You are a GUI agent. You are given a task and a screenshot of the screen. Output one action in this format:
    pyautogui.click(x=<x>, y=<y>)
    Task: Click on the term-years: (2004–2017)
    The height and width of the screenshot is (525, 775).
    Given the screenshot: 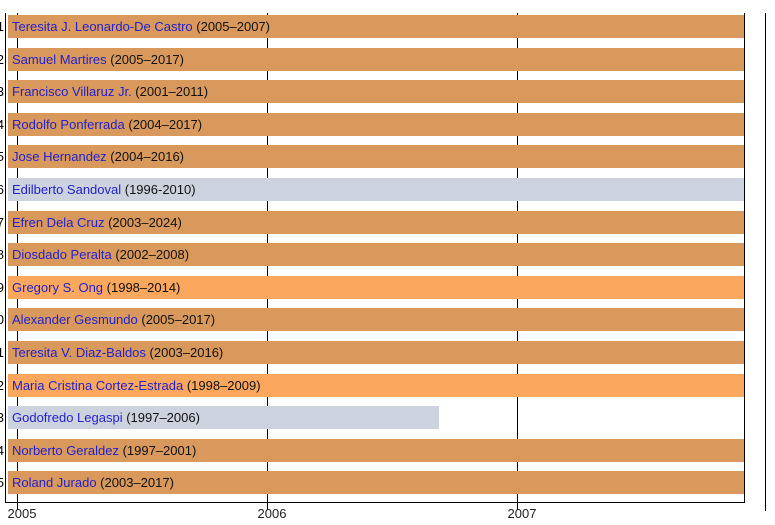 What is the action you would take?
    pyautogui.click(x=163, y=124)
    